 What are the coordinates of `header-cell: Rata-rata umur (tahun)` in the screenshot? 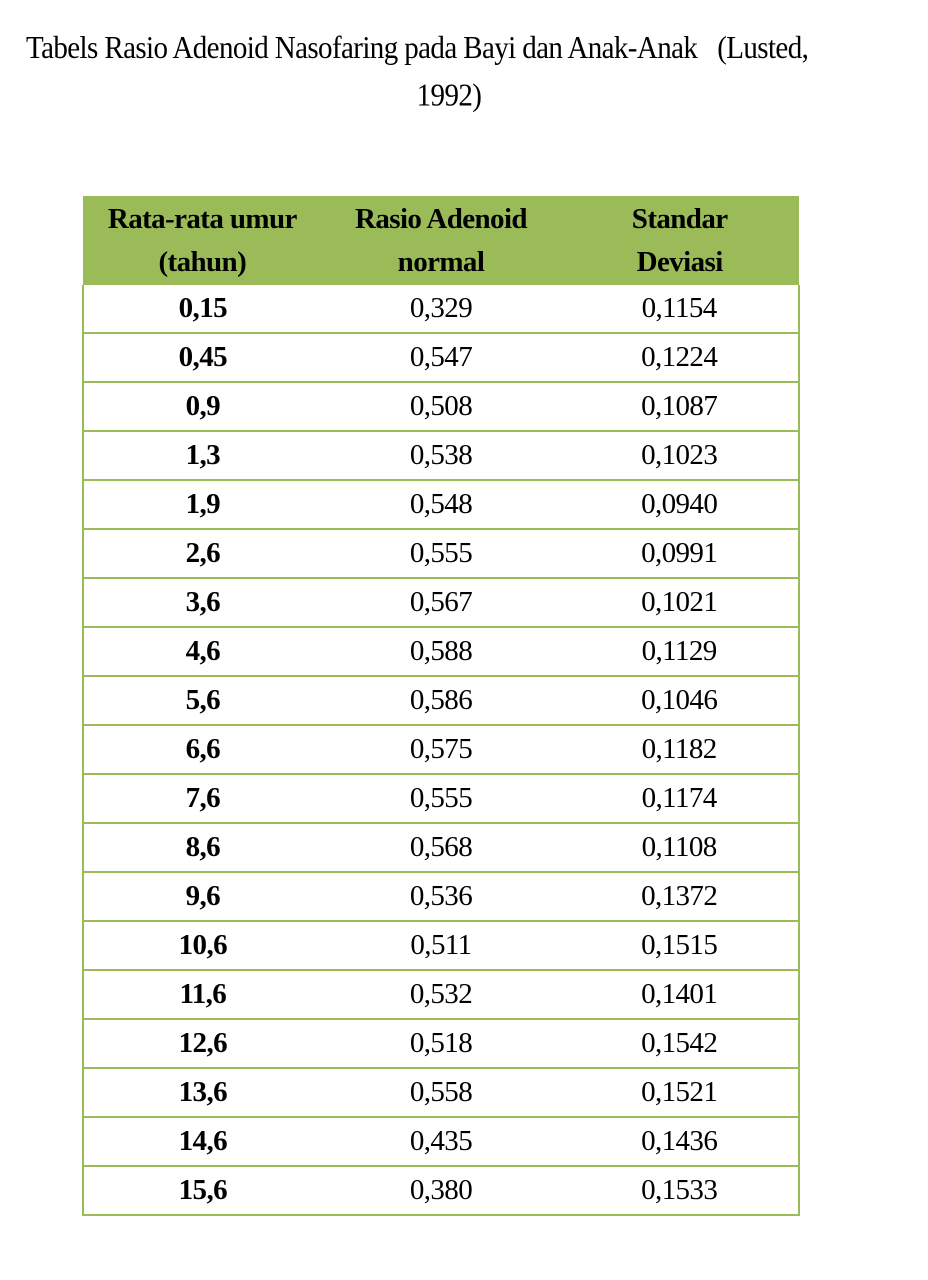 It's located at (202, 240).